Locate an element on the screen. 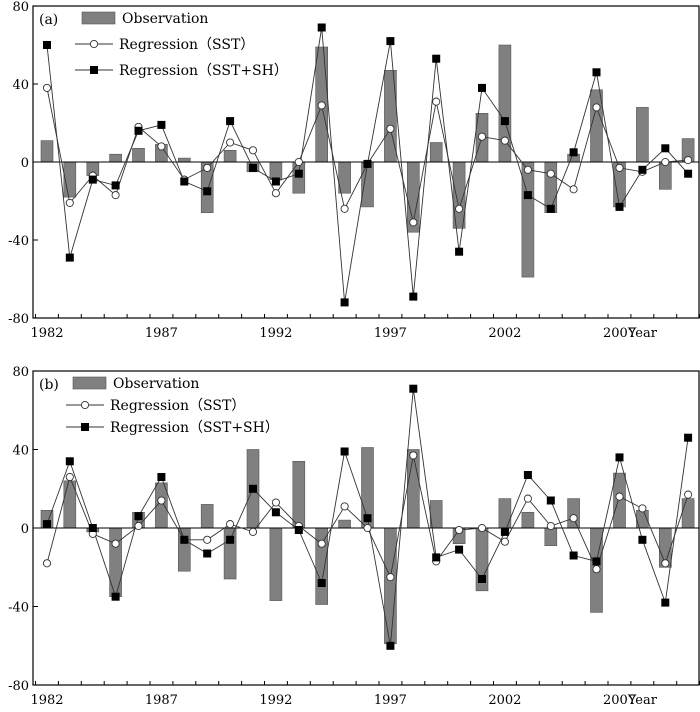  sst-sh-point-1988 is located at coordinates (184, 181).